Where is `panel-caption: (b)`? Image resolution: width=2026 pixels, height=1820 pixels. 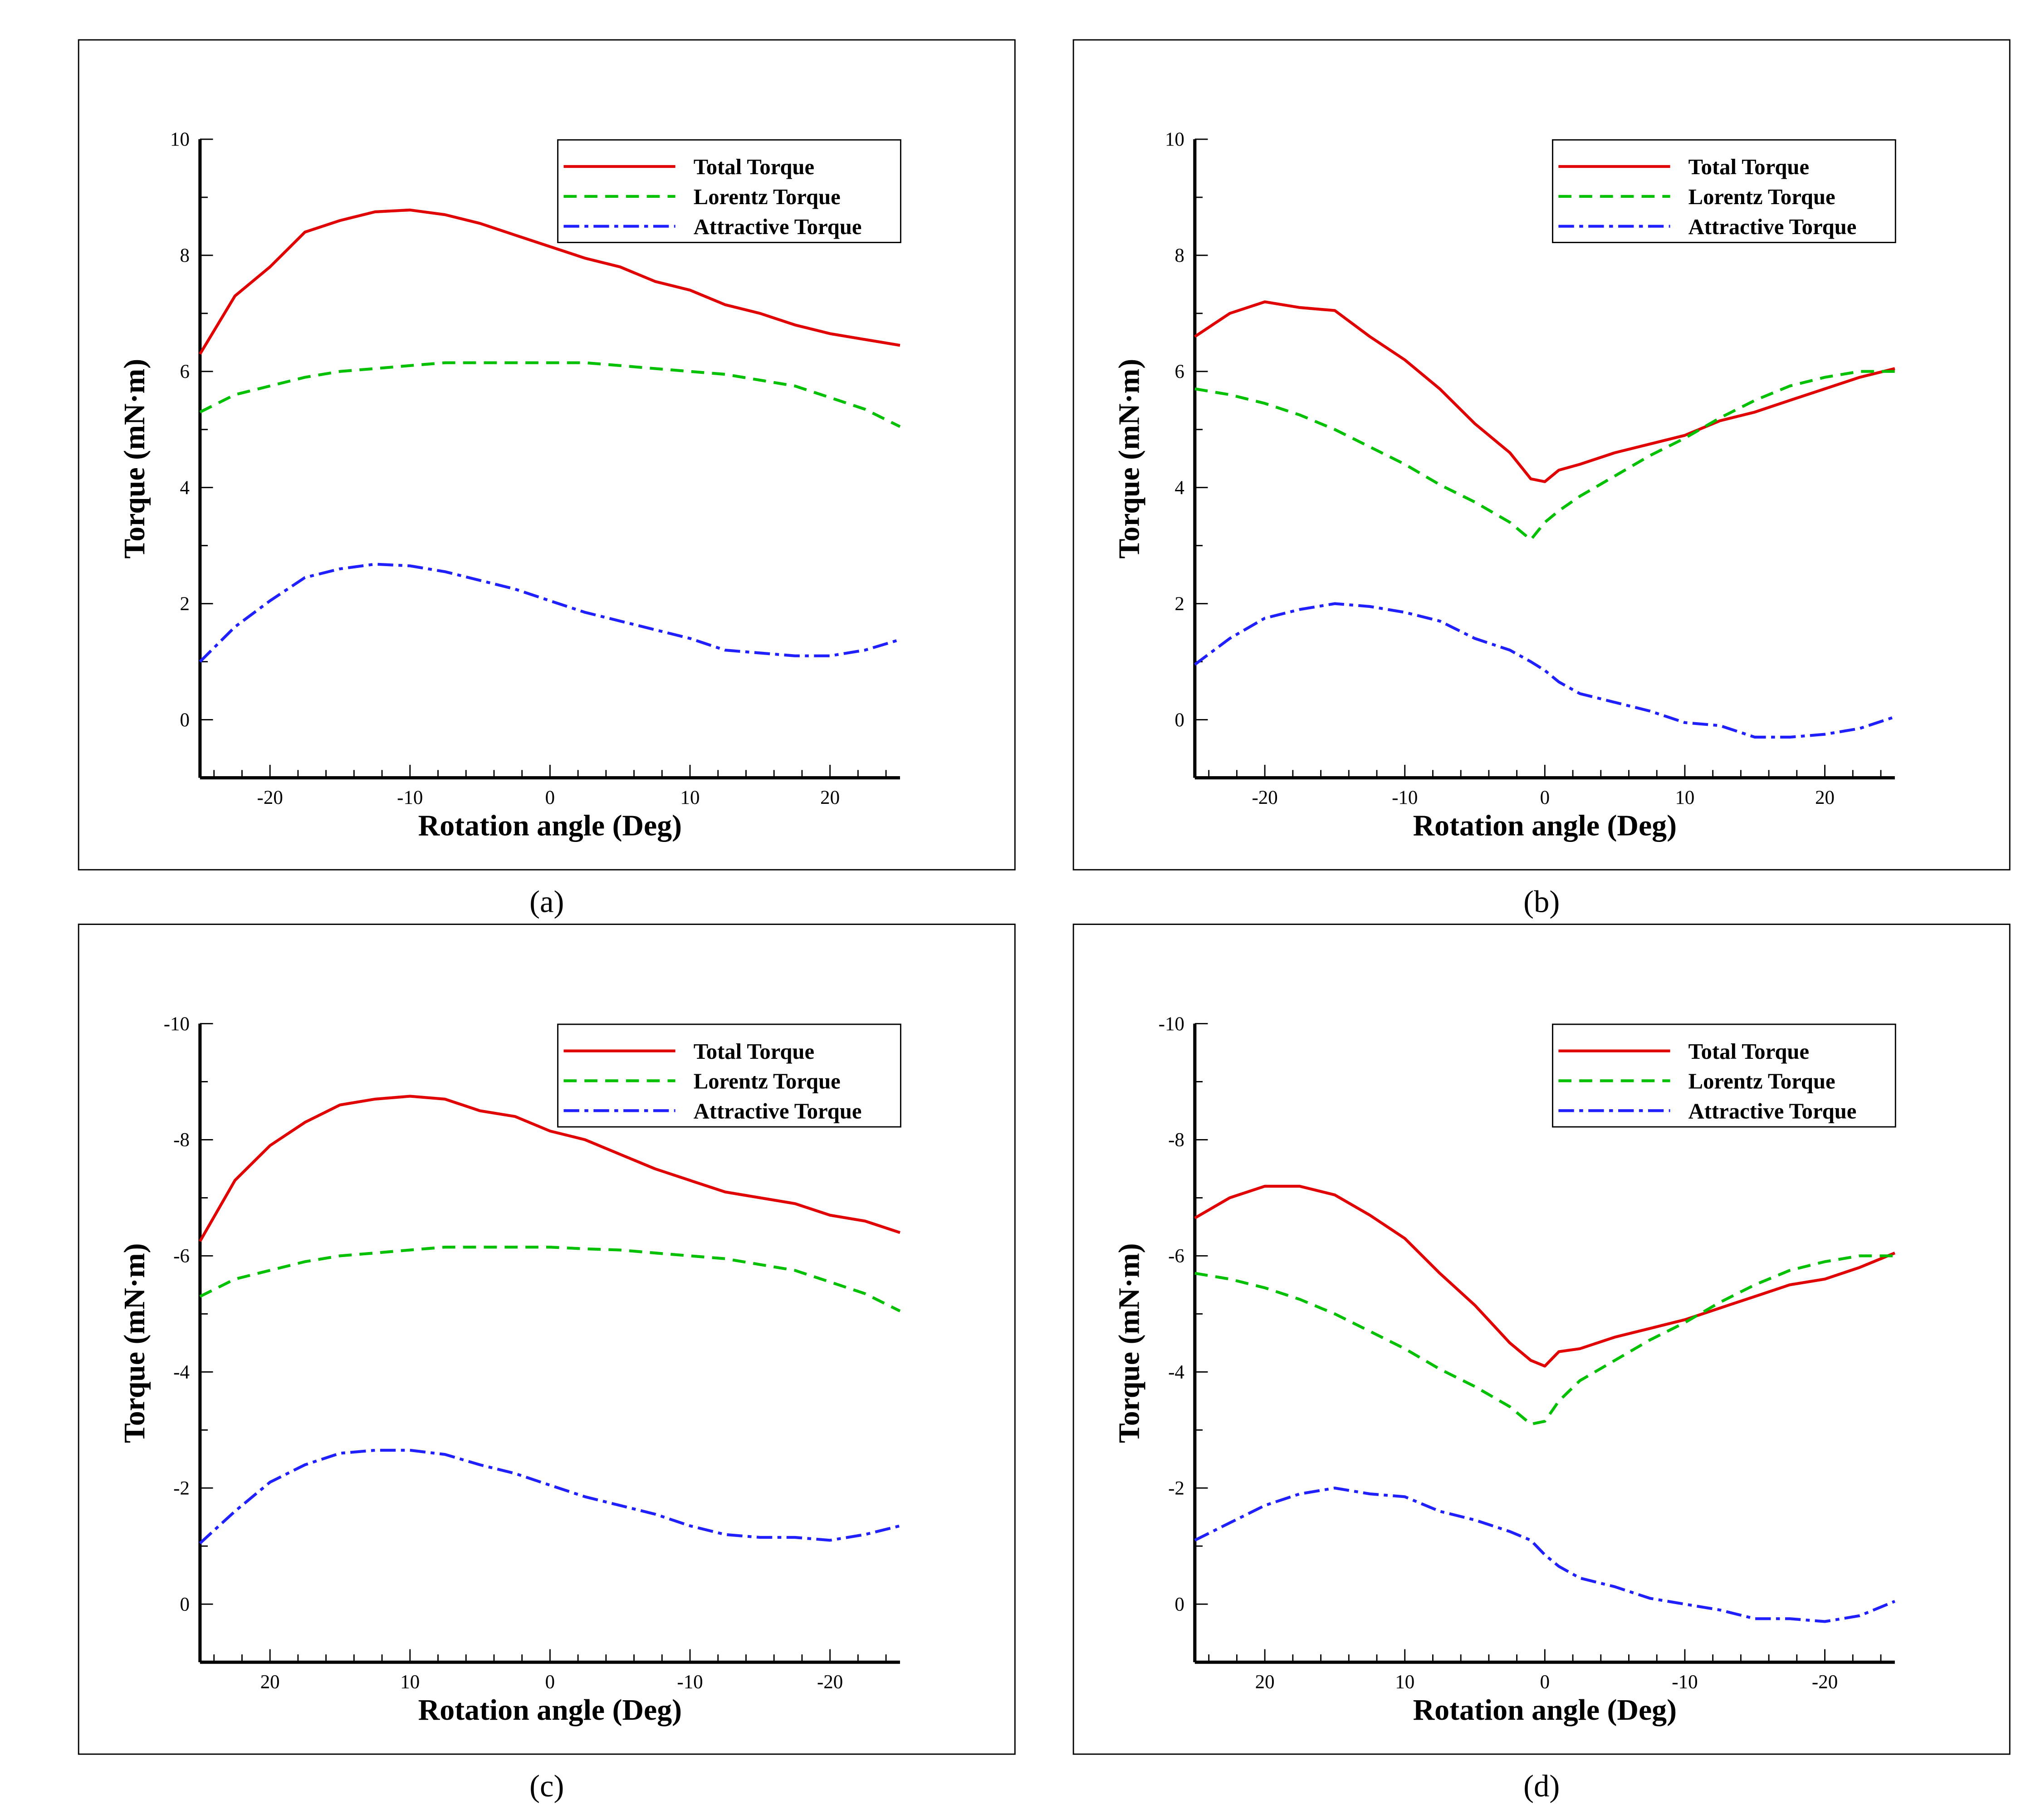 panel-caption: (b) is located at coordinates (1541, 901).